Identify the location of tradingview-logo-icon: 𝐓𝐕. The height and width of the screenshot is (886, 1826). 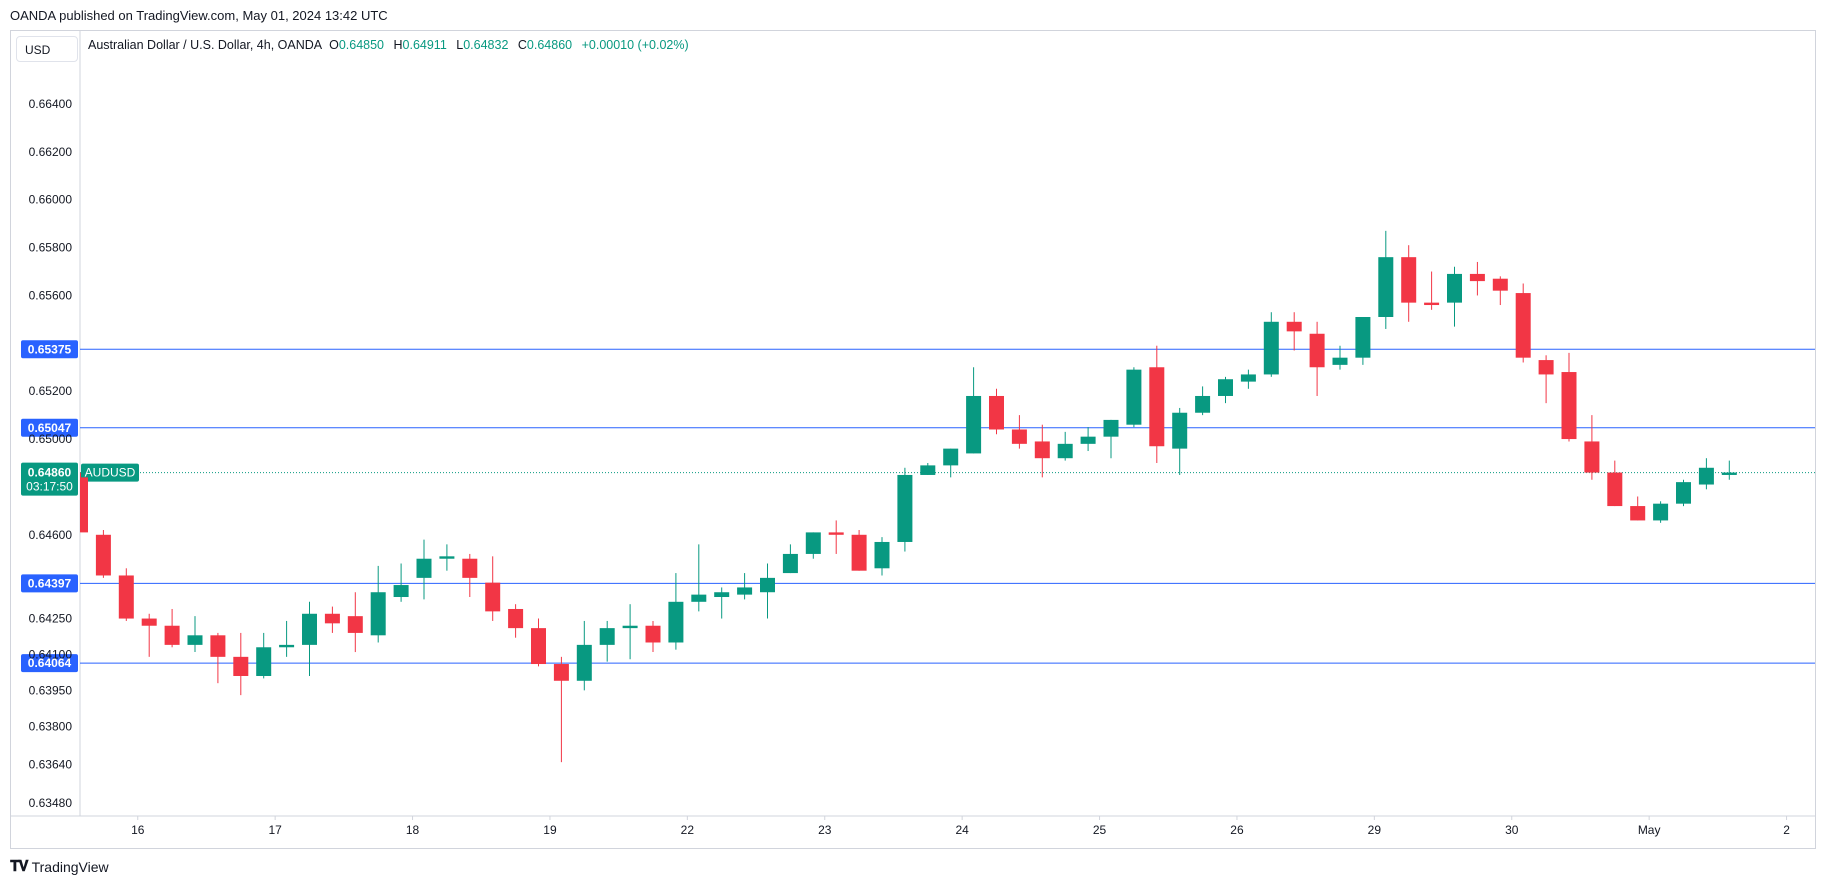
(19, 866).